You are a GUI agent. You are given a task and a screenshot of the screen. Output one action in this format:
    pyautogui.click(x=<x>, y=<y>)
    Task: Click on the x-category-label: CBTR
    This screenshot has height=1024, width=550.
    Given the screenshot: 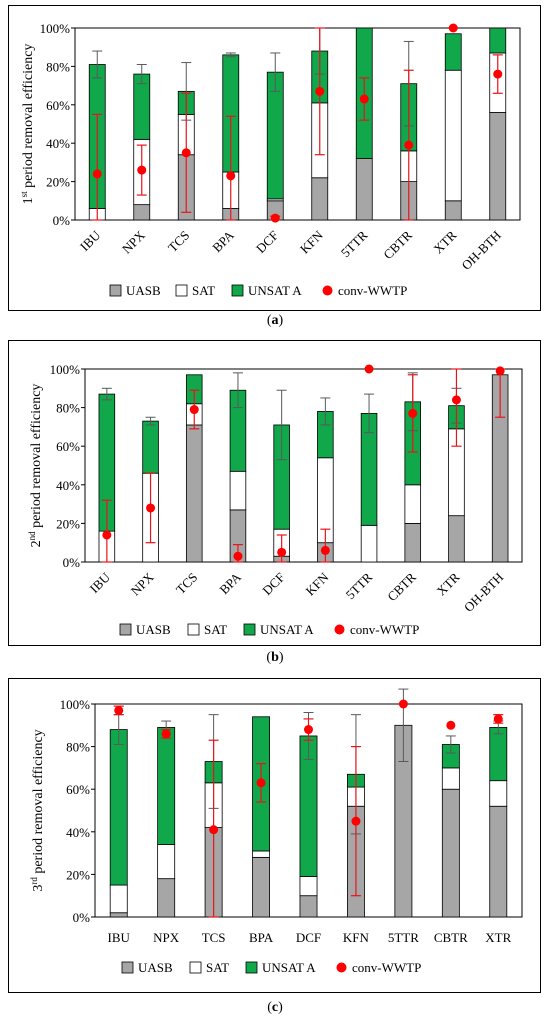 What is the action you would take?
    pyautogui.click(x=401, y=586)
    